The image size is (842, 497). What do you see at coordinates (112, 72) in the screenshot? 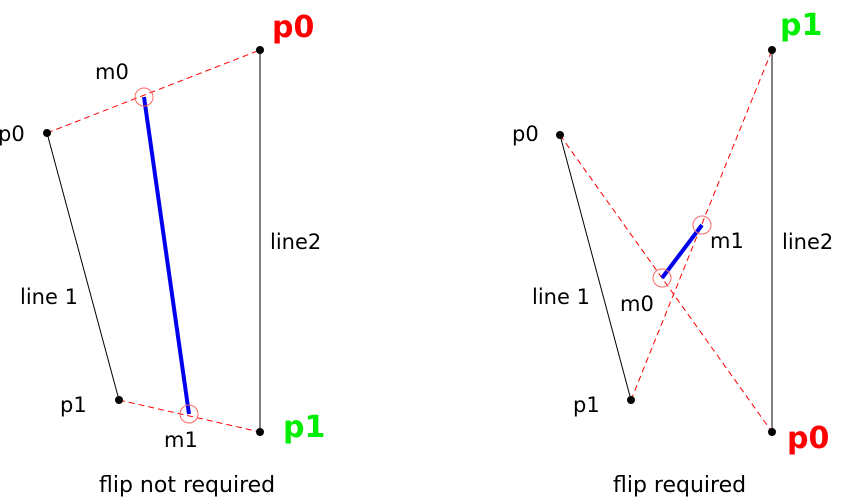
I see `left-m0-label: m0` at bounding box center [112, 72].